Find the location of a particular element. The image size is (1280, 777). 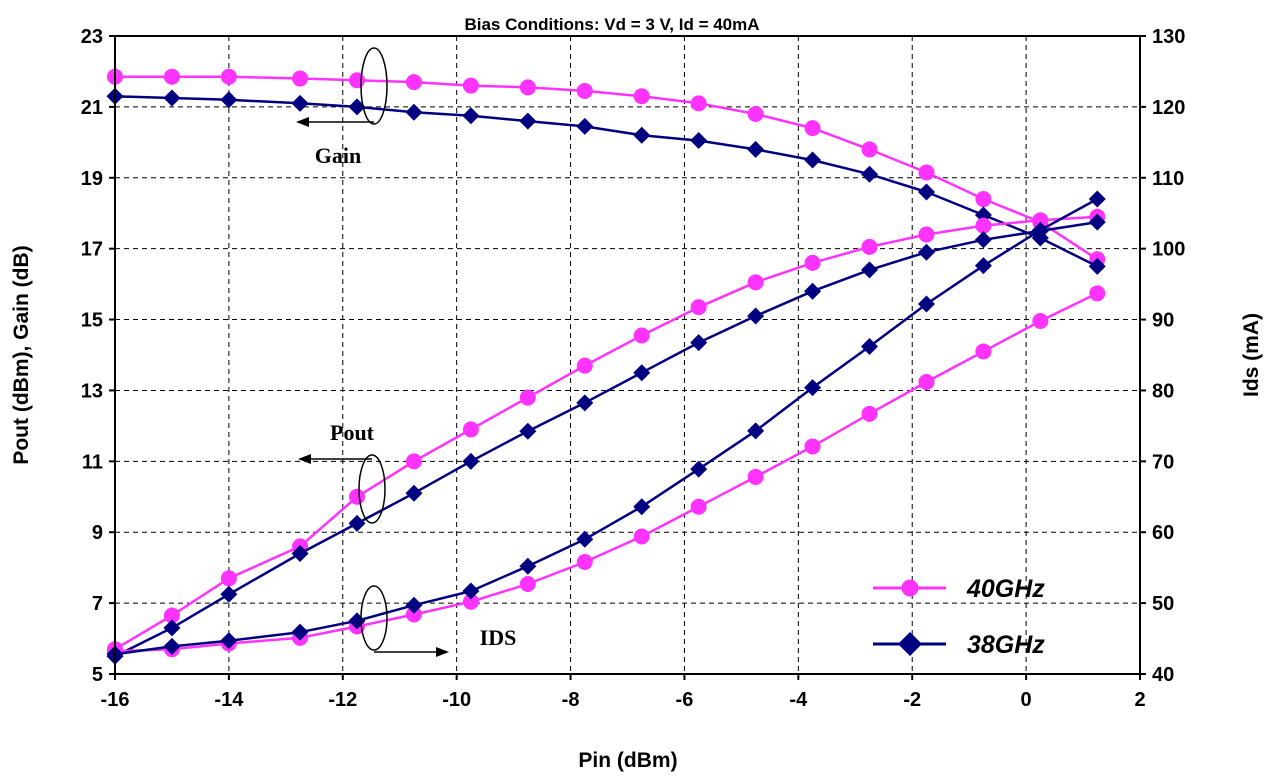

pout-arrow-head is located at coordinates (304, 459).